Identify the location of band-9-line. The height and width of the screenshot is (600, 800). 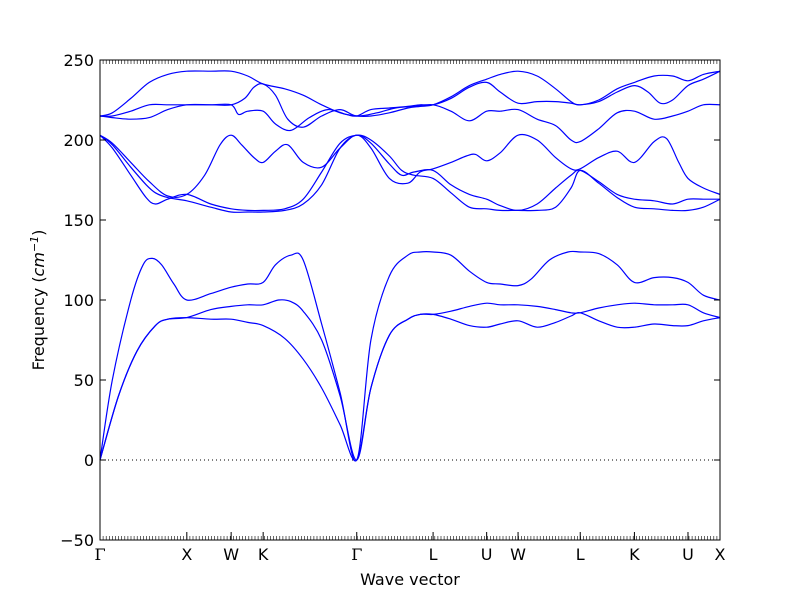
(410, 93).